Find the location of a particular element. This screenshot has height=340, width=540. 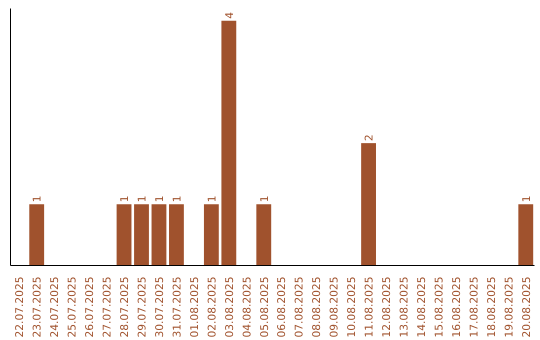

x-tick-label: 24.07.2025 is located at coordinates (55, 307).